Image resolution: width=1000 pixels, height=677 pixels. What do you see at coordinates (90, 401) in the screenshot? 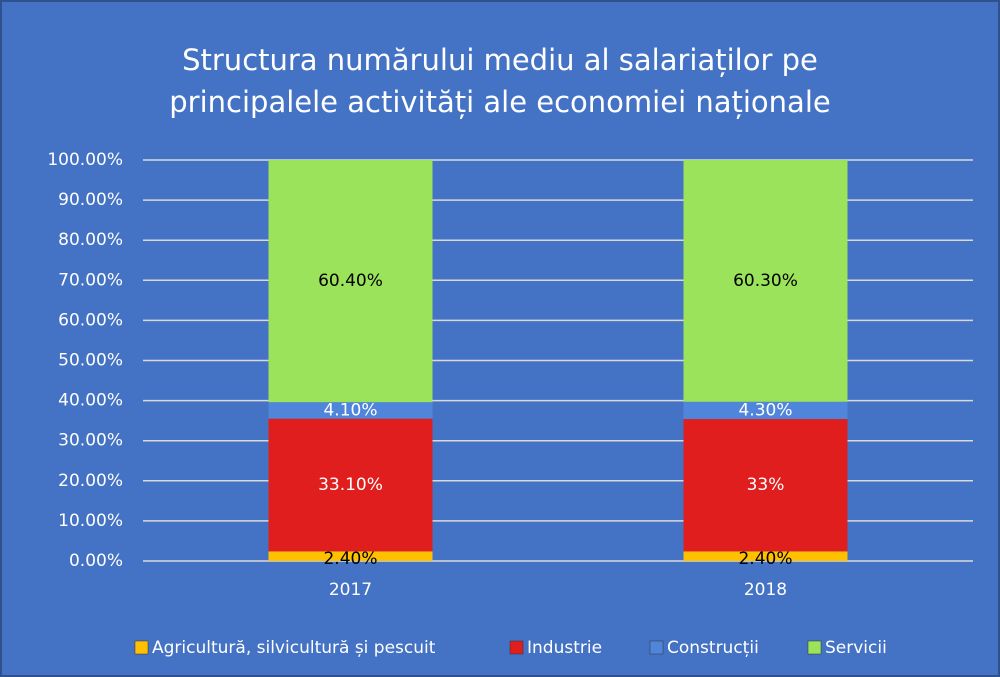
I see `y-tick-label: 40.00%` at bounding box center [90, 401].